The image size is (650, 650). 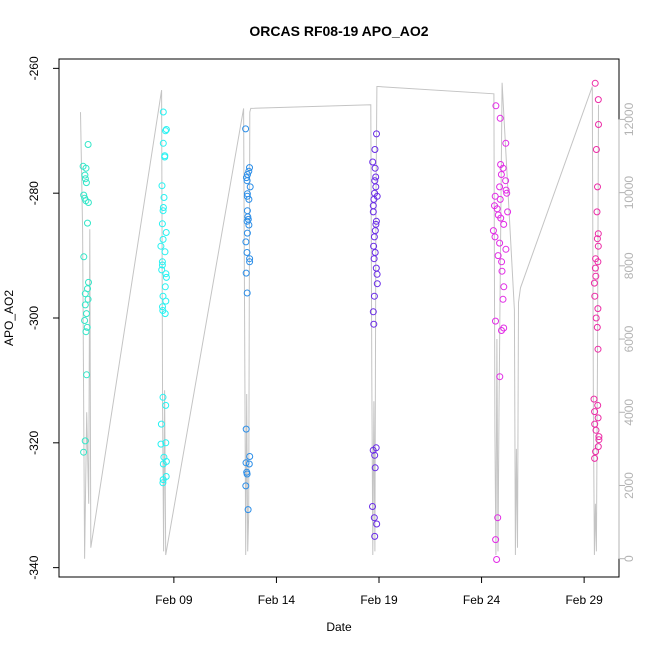 What do you see at coordinates (629, 338) in the screenshot?
I see `y2-tick-label: 6000` at bounding box center [629, 338].